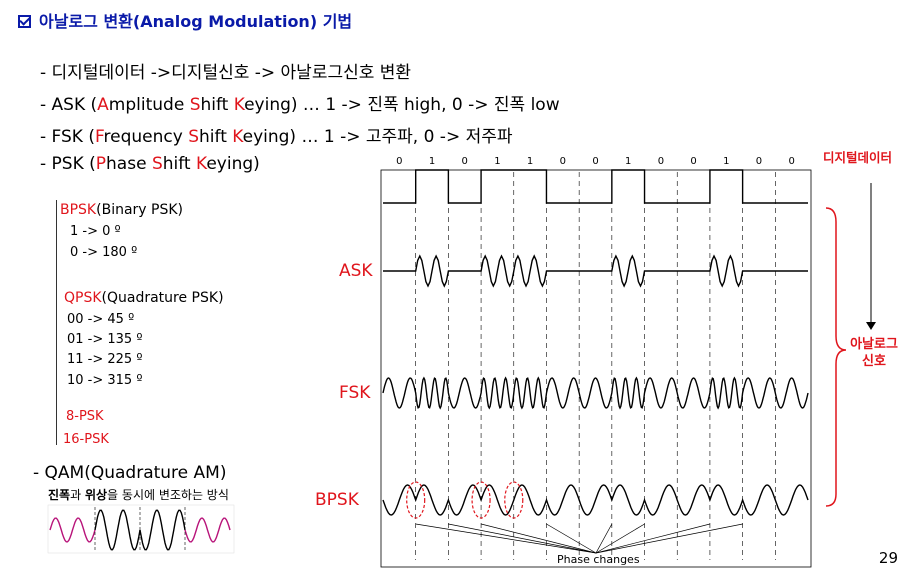 Image resolution: width=908 pixels, height=573 pixels. I want to click on qpsk-item: 10 -> 315 º, so click(105, 380).